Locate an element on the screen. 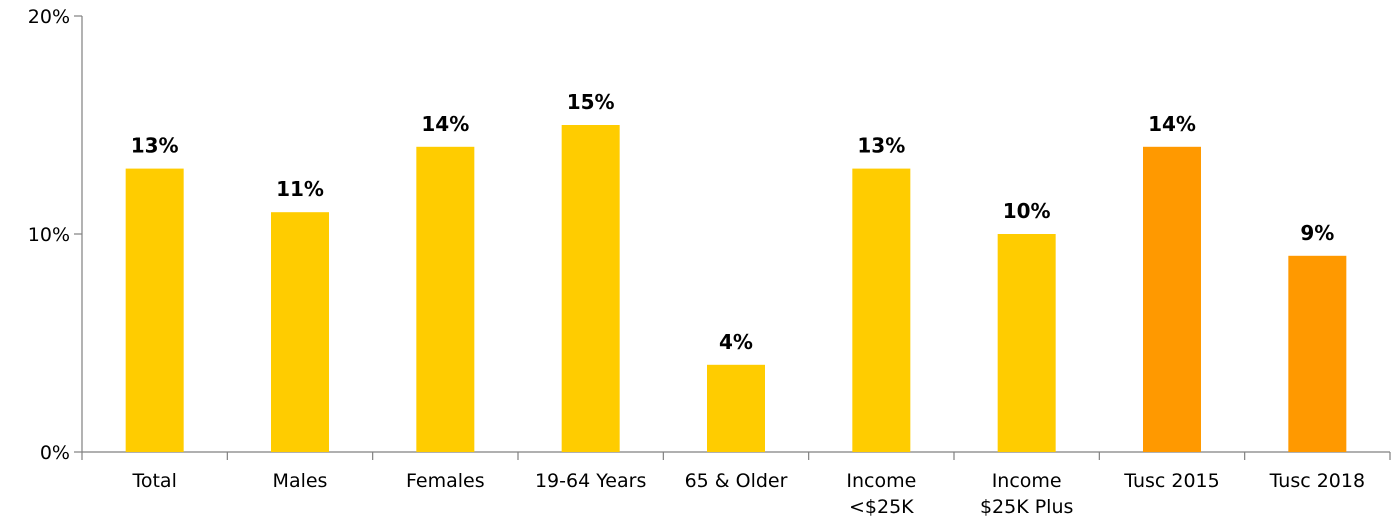 The width and height of the screenshot is (1398, 529). category-label-line: Tusc 2018 is located at coordinates (1317, 481).